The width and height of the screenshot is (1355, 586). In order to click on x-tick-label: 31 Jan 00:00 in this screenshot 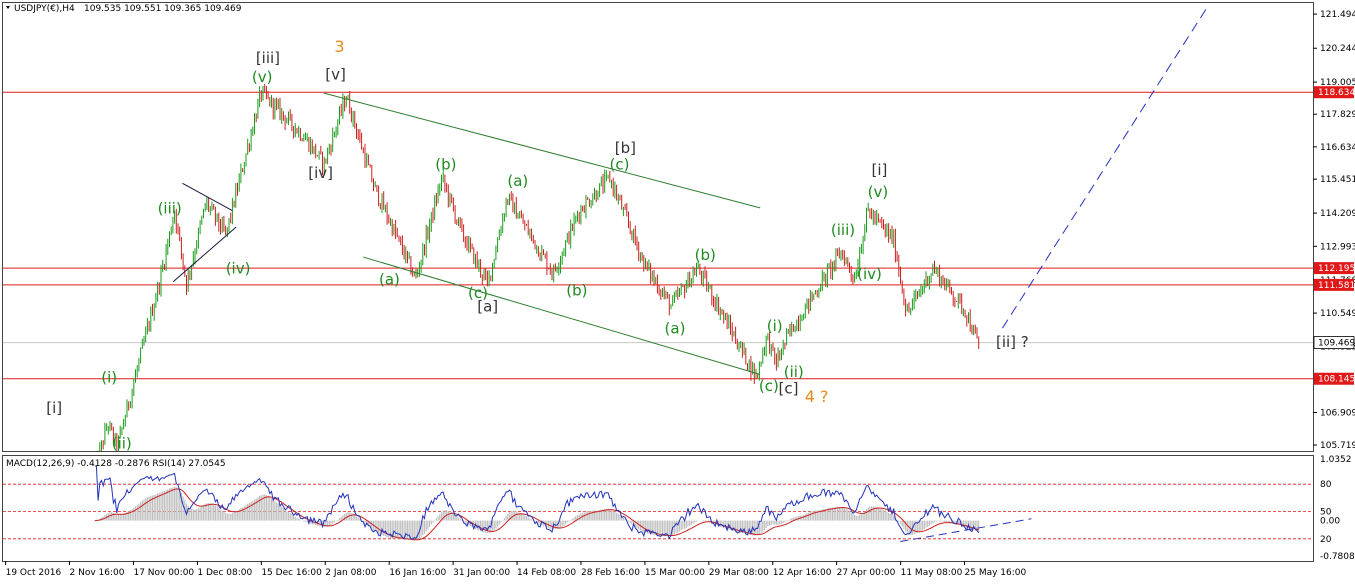, I will do `click(481, 573)`.